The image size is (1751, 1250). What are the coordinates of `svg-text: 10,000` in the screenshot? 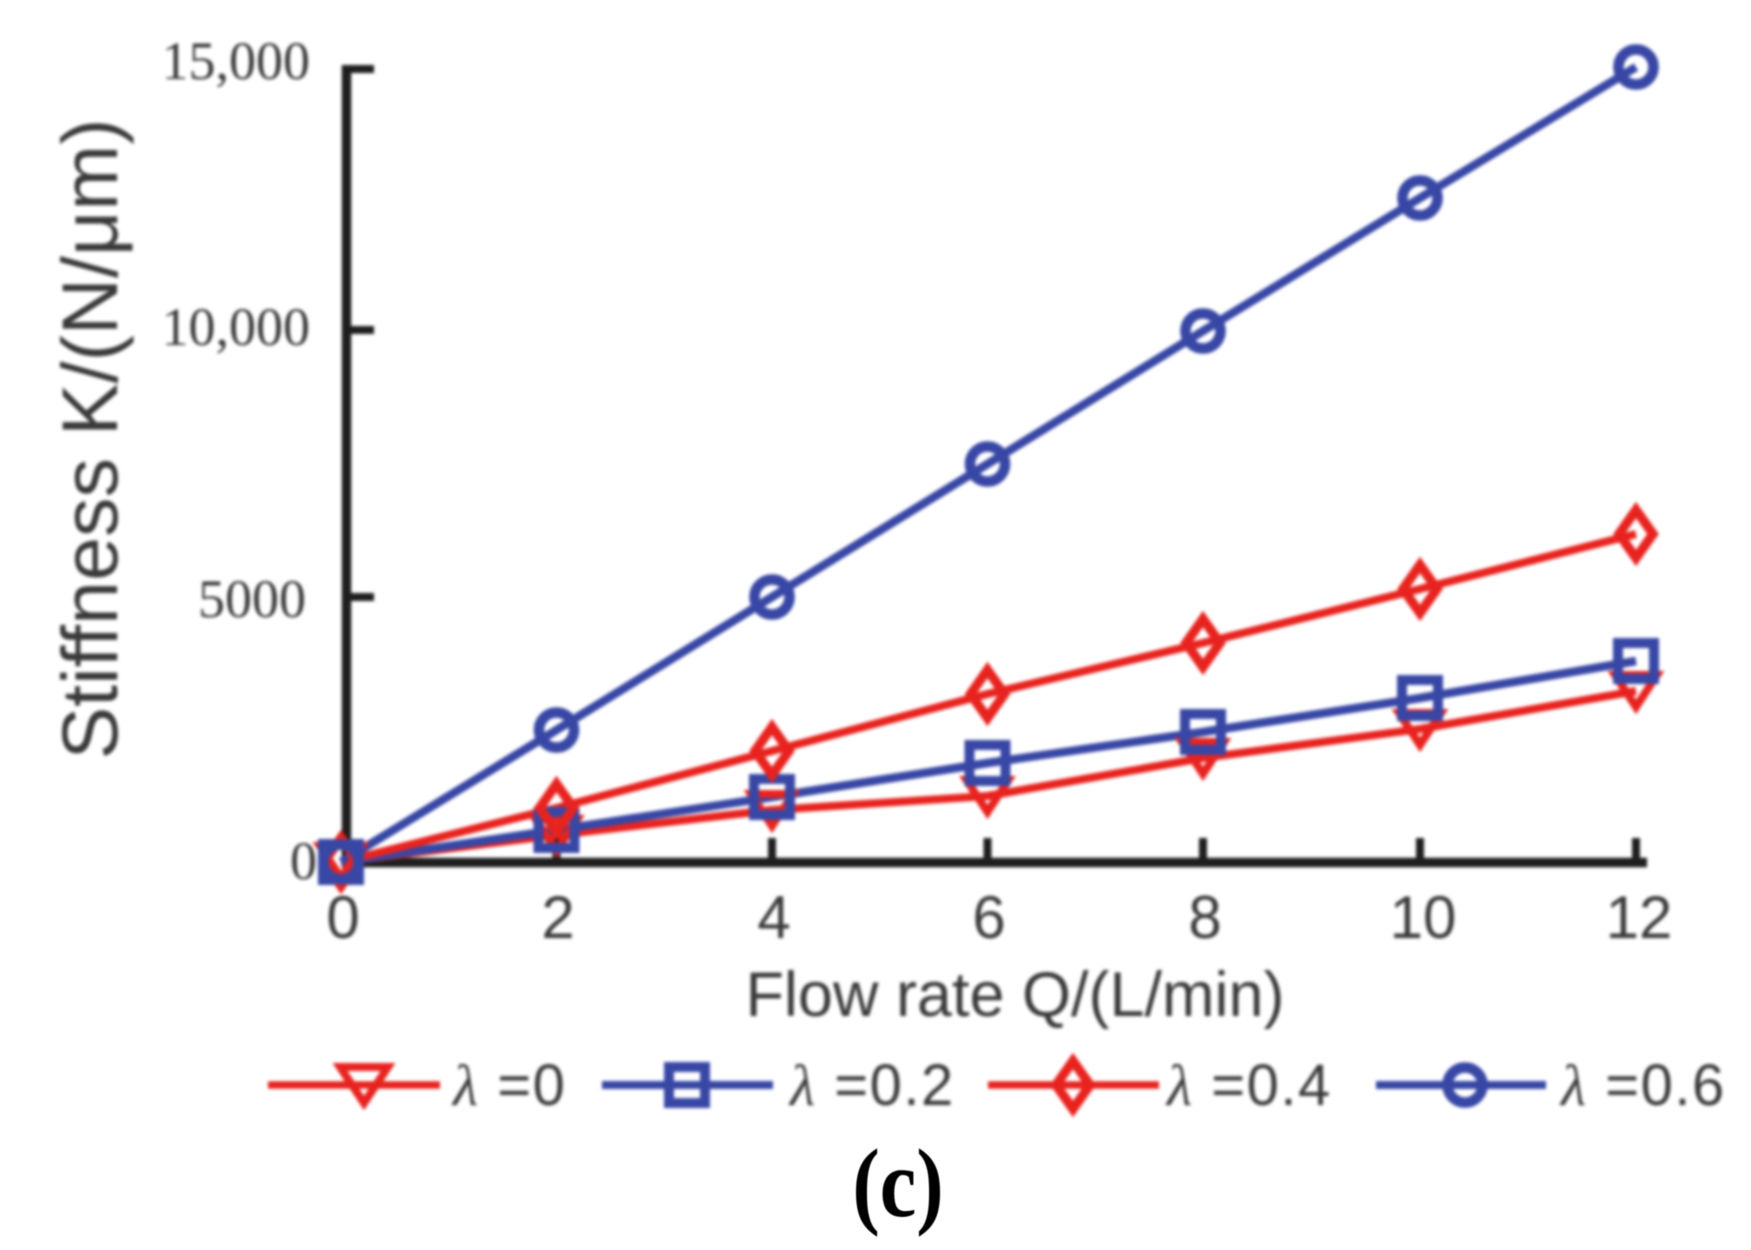 It's located at (236, 327).